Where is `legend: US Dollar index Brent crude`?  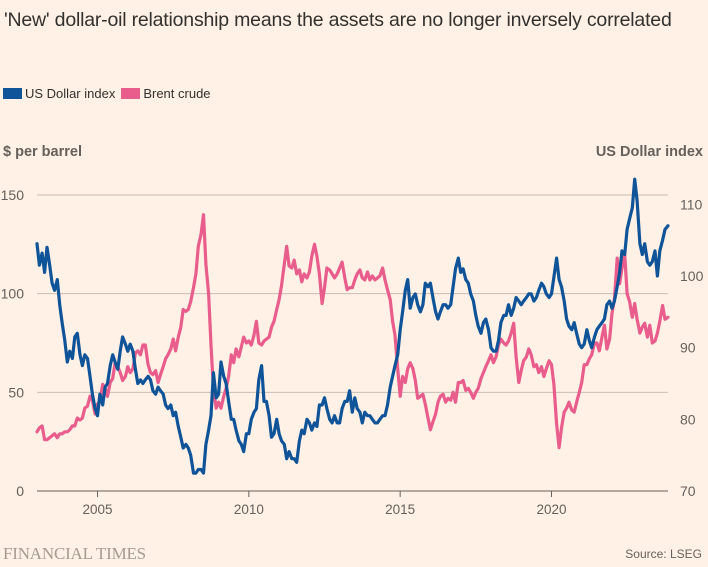
legend: US Dollar index Brent crude is located at coordinates (110, 93).